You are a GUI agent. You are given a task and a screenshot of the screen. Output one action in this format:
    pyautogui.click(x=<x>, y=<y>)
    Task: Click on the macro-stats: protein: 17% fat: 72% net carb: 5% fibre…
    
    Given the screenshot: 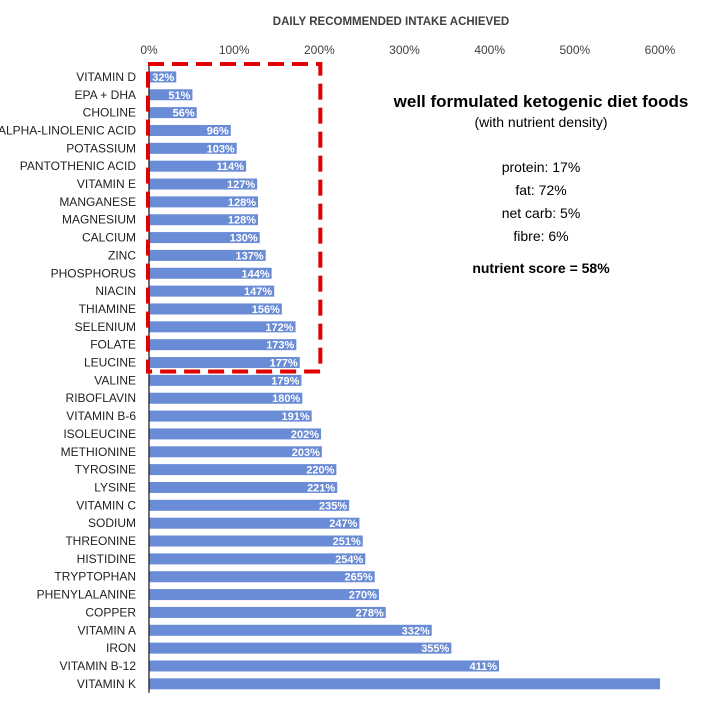 What is the action you would take?
    pyautogui.click(x=531, y=202)
    